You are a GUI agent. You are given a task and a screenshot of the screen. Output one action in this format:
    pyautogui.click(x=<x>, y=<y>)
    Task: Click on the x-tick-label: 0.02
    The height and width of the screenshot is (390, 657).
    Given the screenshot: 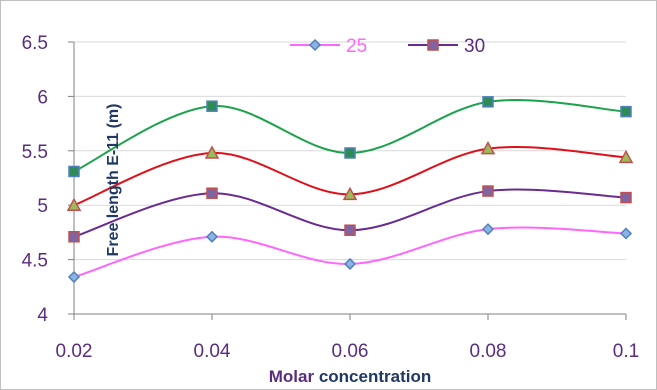 What is the action you would take?
    pyautogui.click(x=74, y=351)
    